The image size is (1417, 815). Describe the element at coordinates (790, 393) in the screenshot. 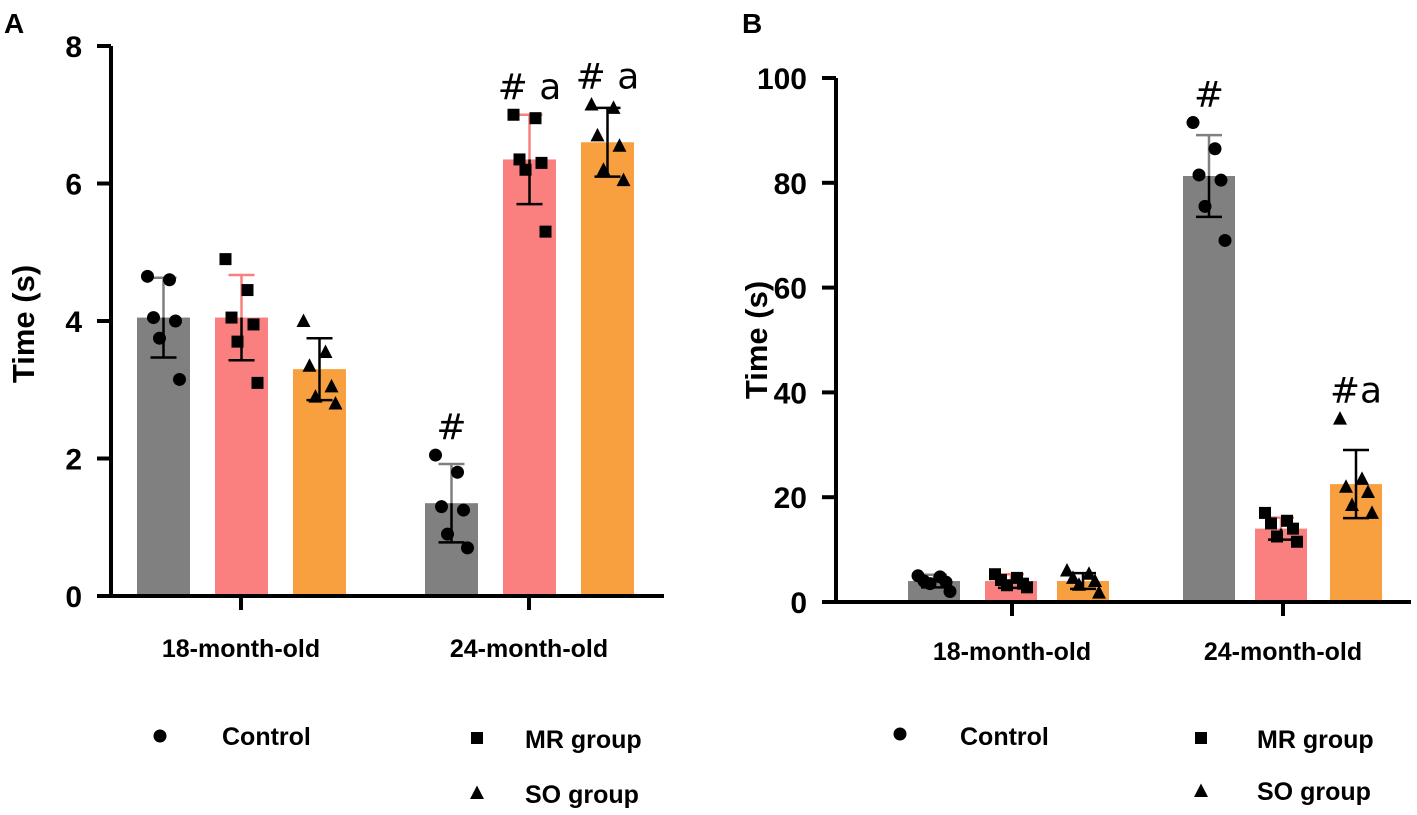

I see `panel-b-y-tick-label-2: 40` at that location.